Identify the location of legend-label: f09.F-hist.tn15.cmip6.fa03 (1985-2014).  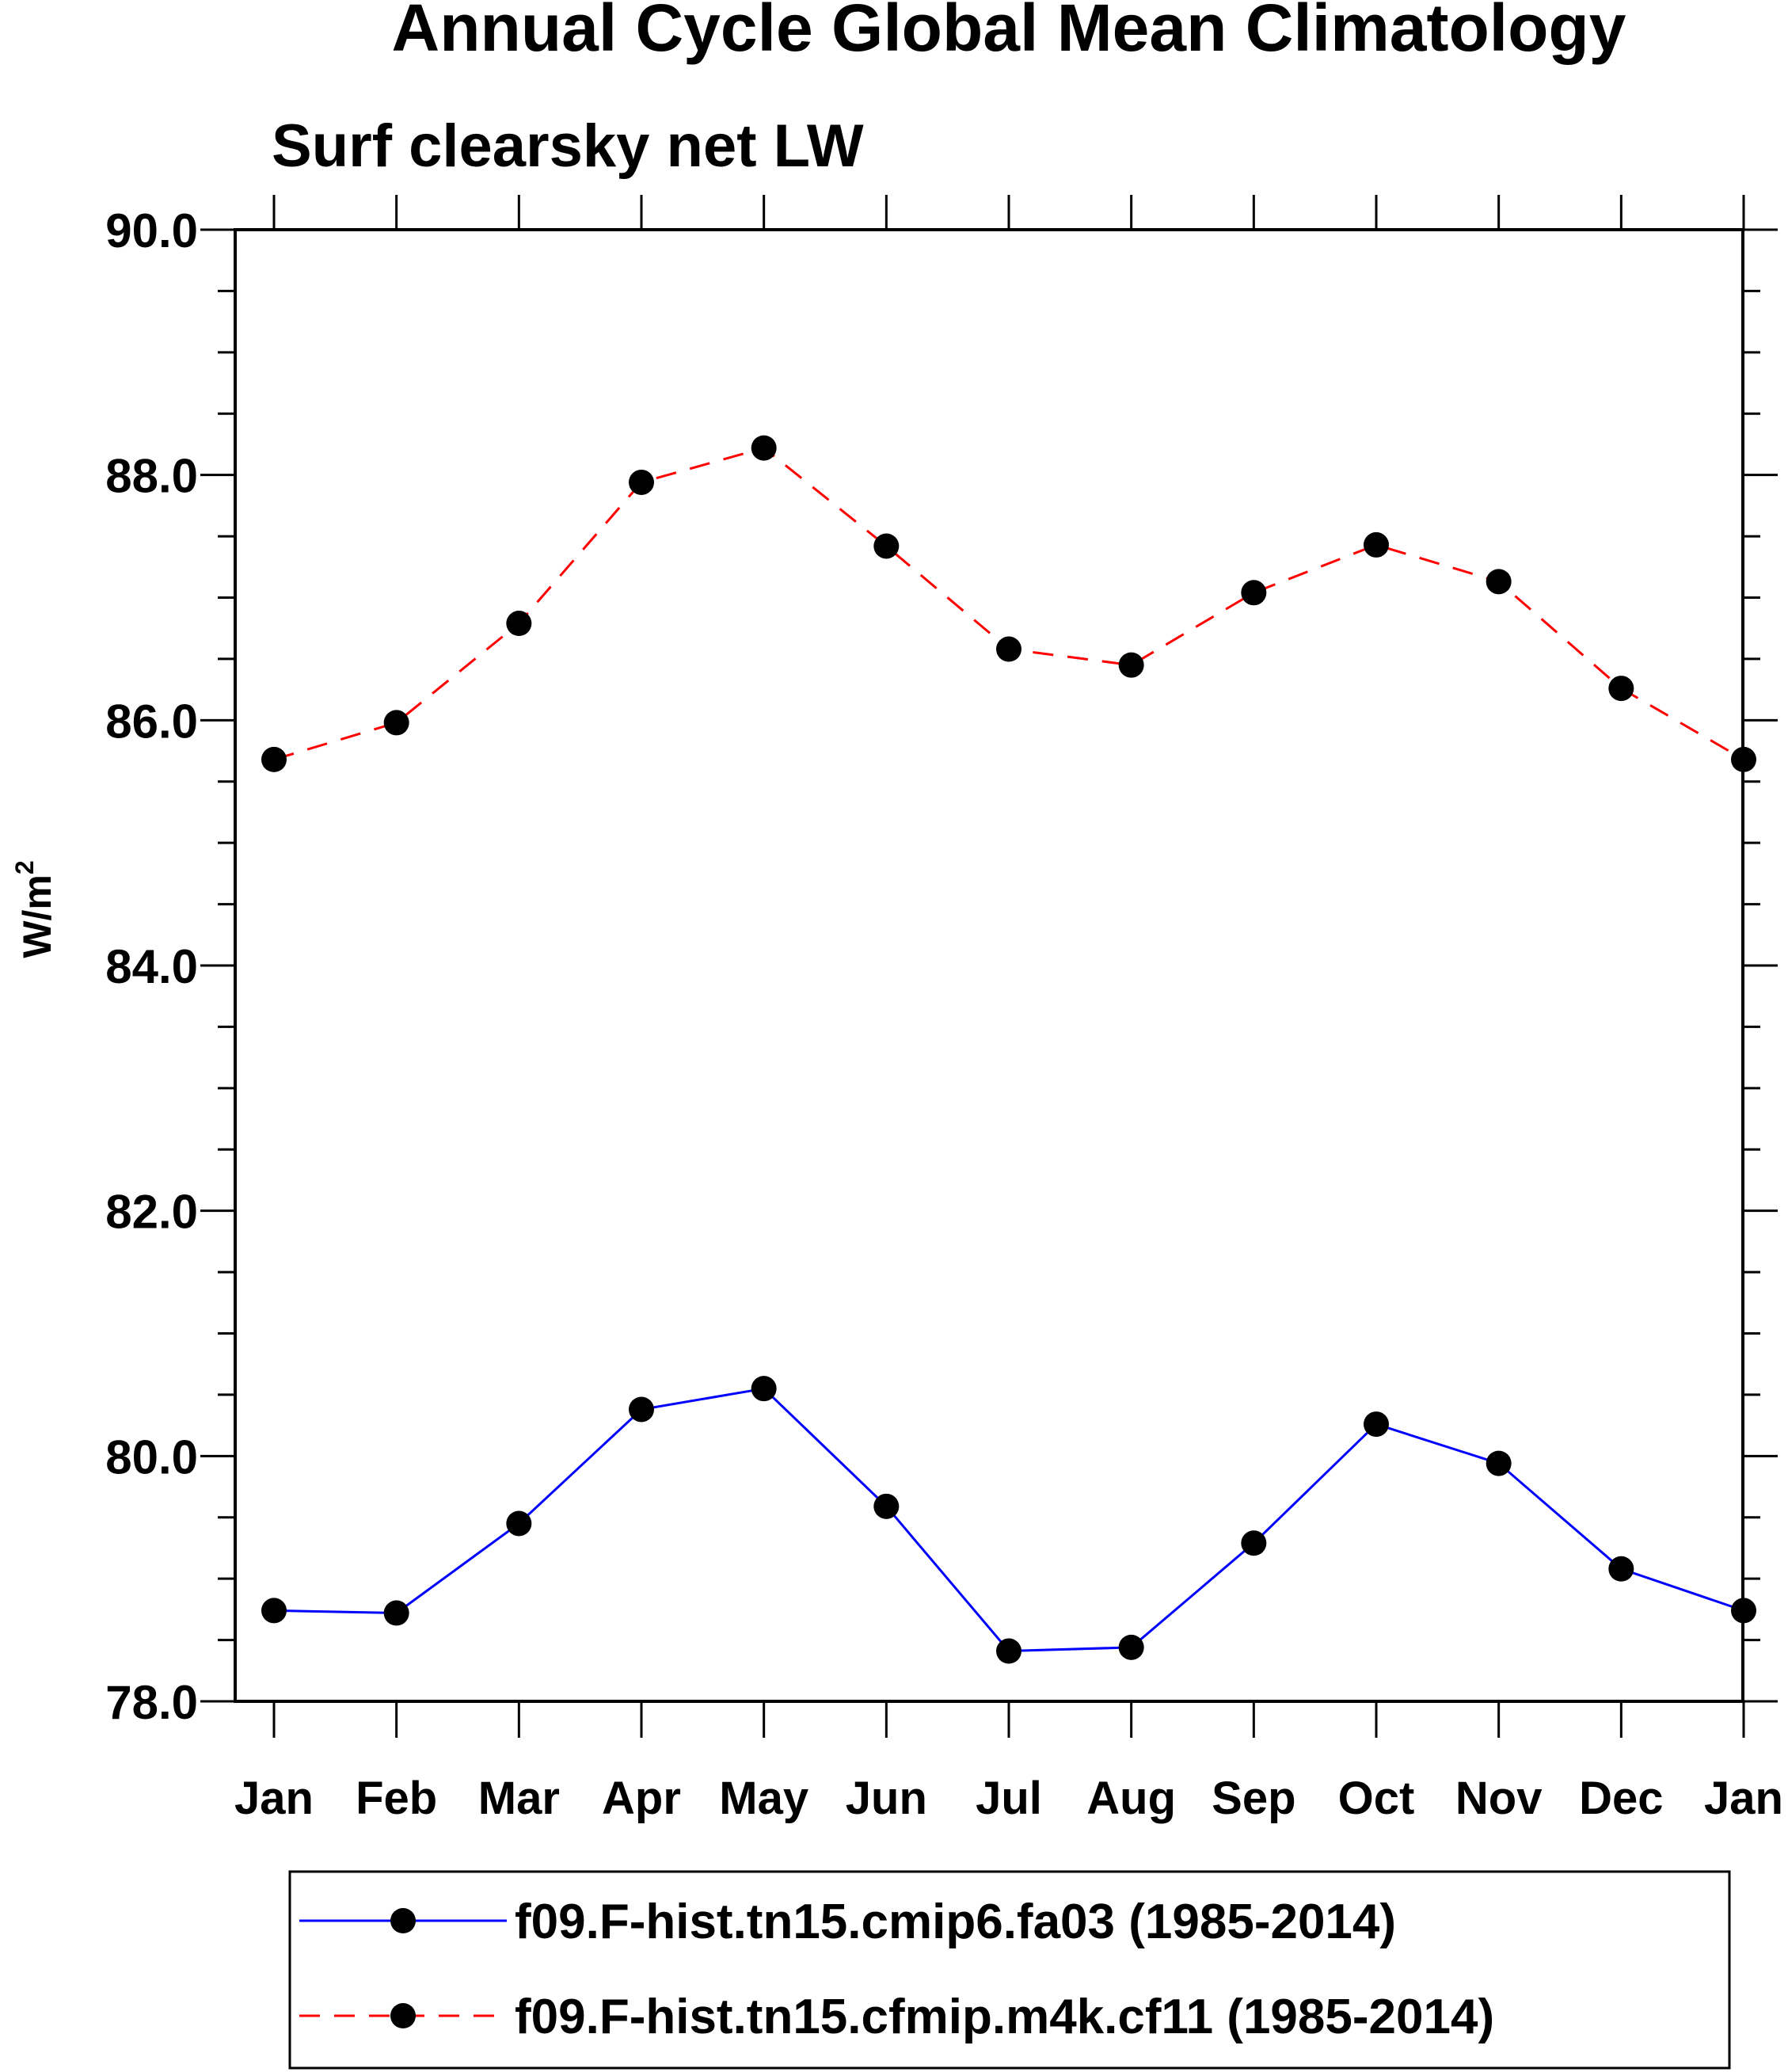
(955, 1922).